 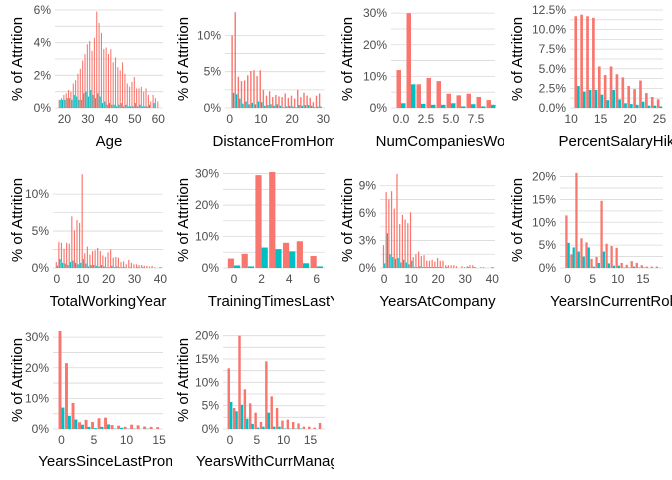 What do you see at coordinates (476, 119) in the screenshot?
I see `x-tick-label: 7.5` at bounding box center [476, 119].